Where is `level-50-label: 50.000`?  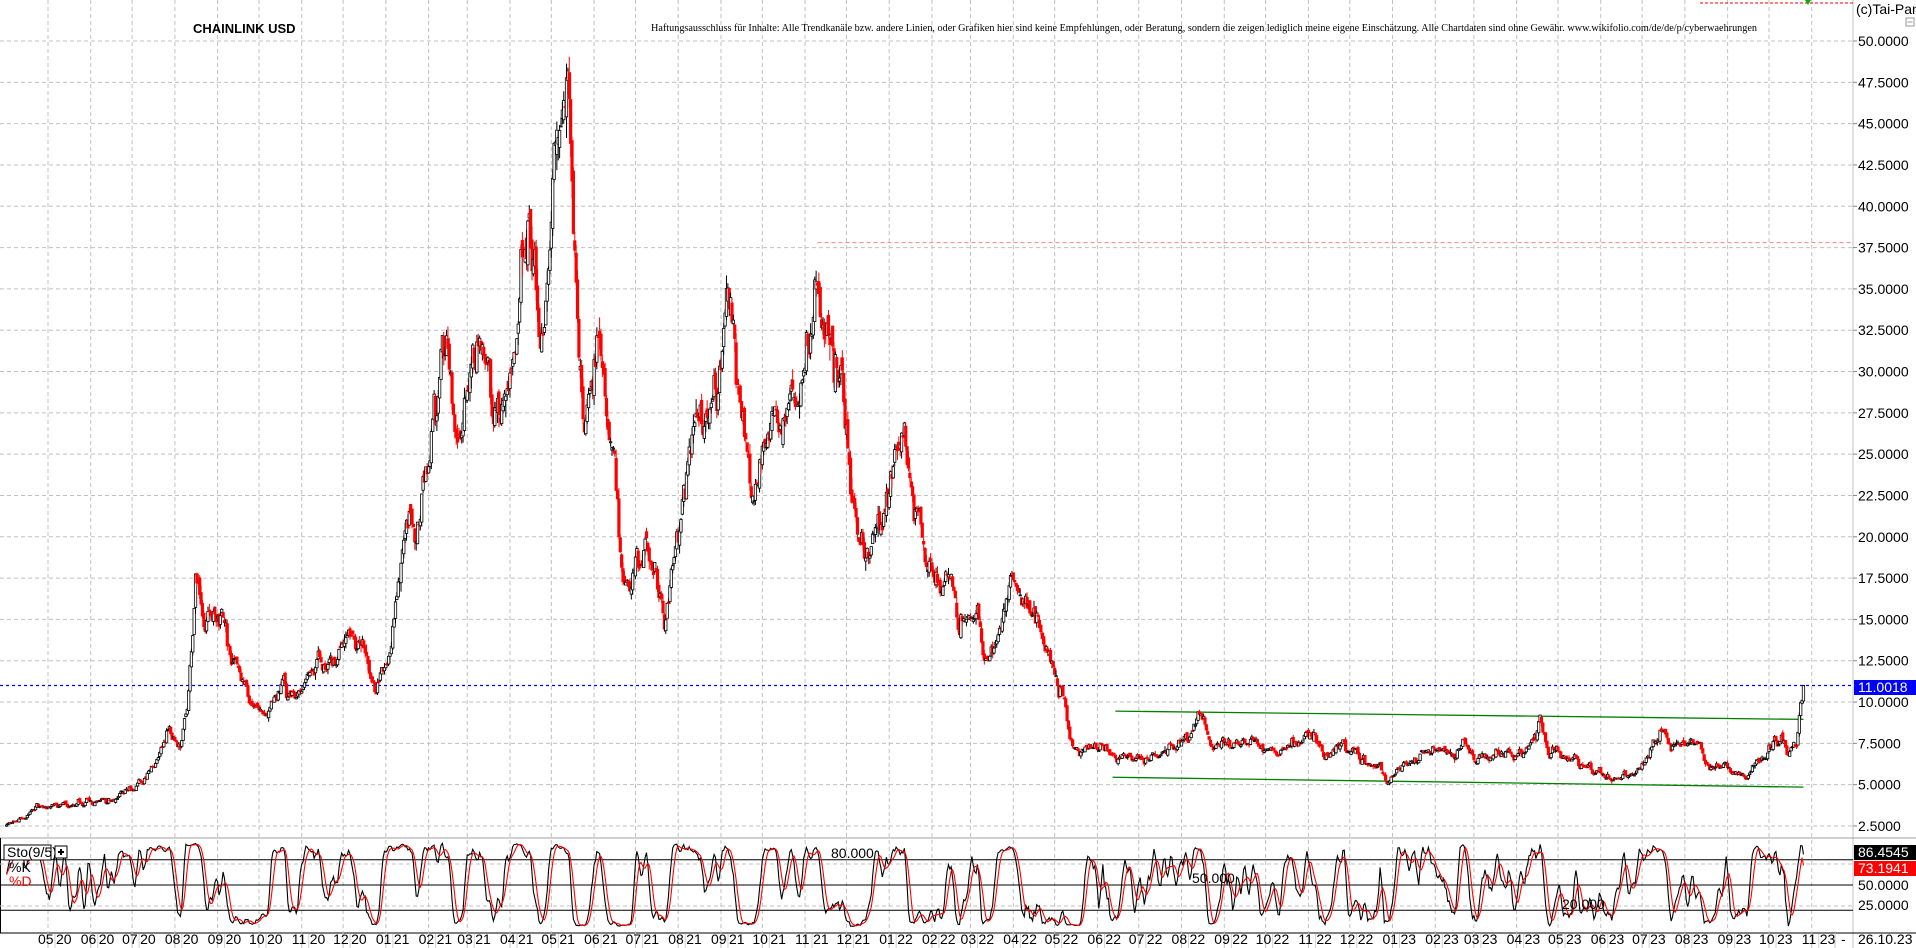
level-50-label: 50.000 is located at coordinates (1213, 878).